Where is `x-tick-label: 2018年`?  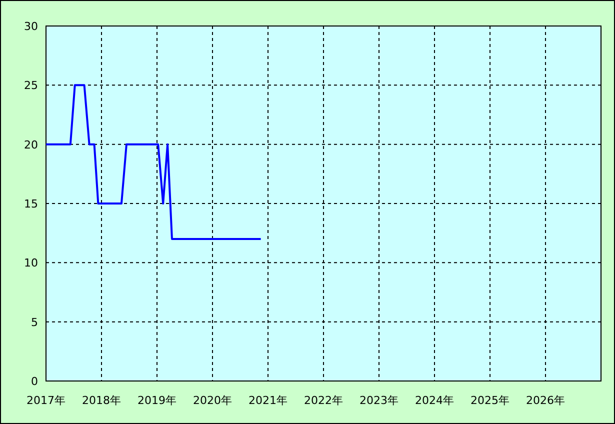 x-tick-label: 2018年 is located at coordinates (101, 400).